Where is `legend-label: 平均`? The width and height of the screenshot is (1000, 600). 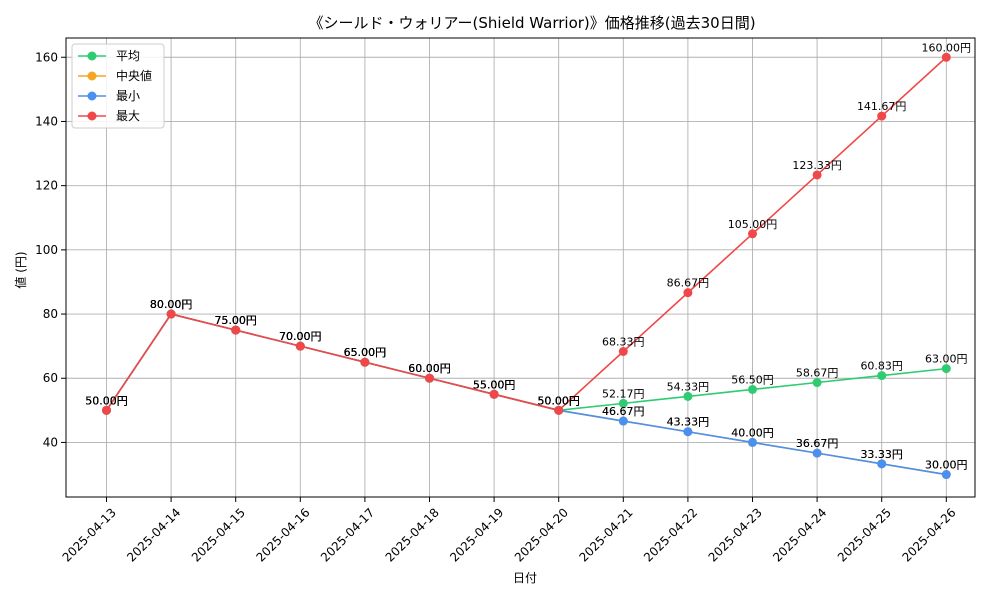
legend-label: 平均 is located at coordinates (128, 56).